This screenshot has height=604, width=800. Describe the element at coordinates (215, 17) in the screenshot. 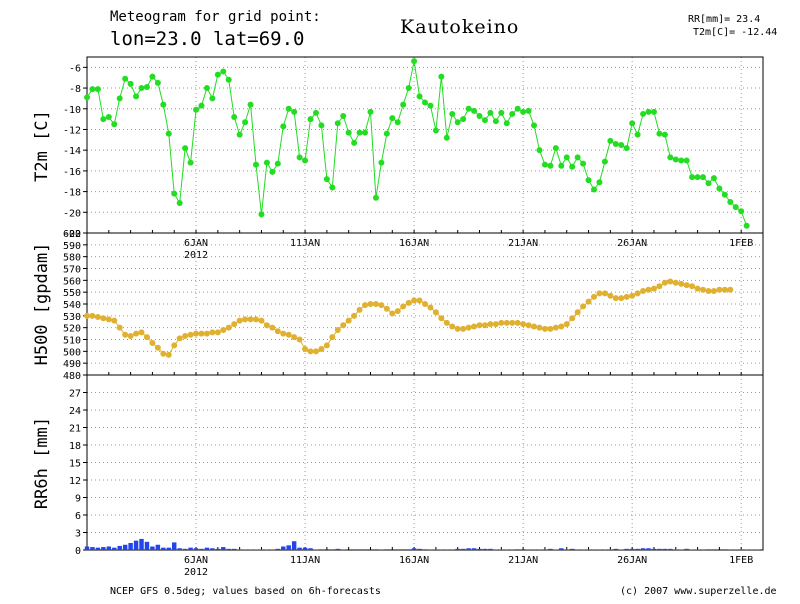

I see `header-line1: Meteogram for grid point:` at that location.